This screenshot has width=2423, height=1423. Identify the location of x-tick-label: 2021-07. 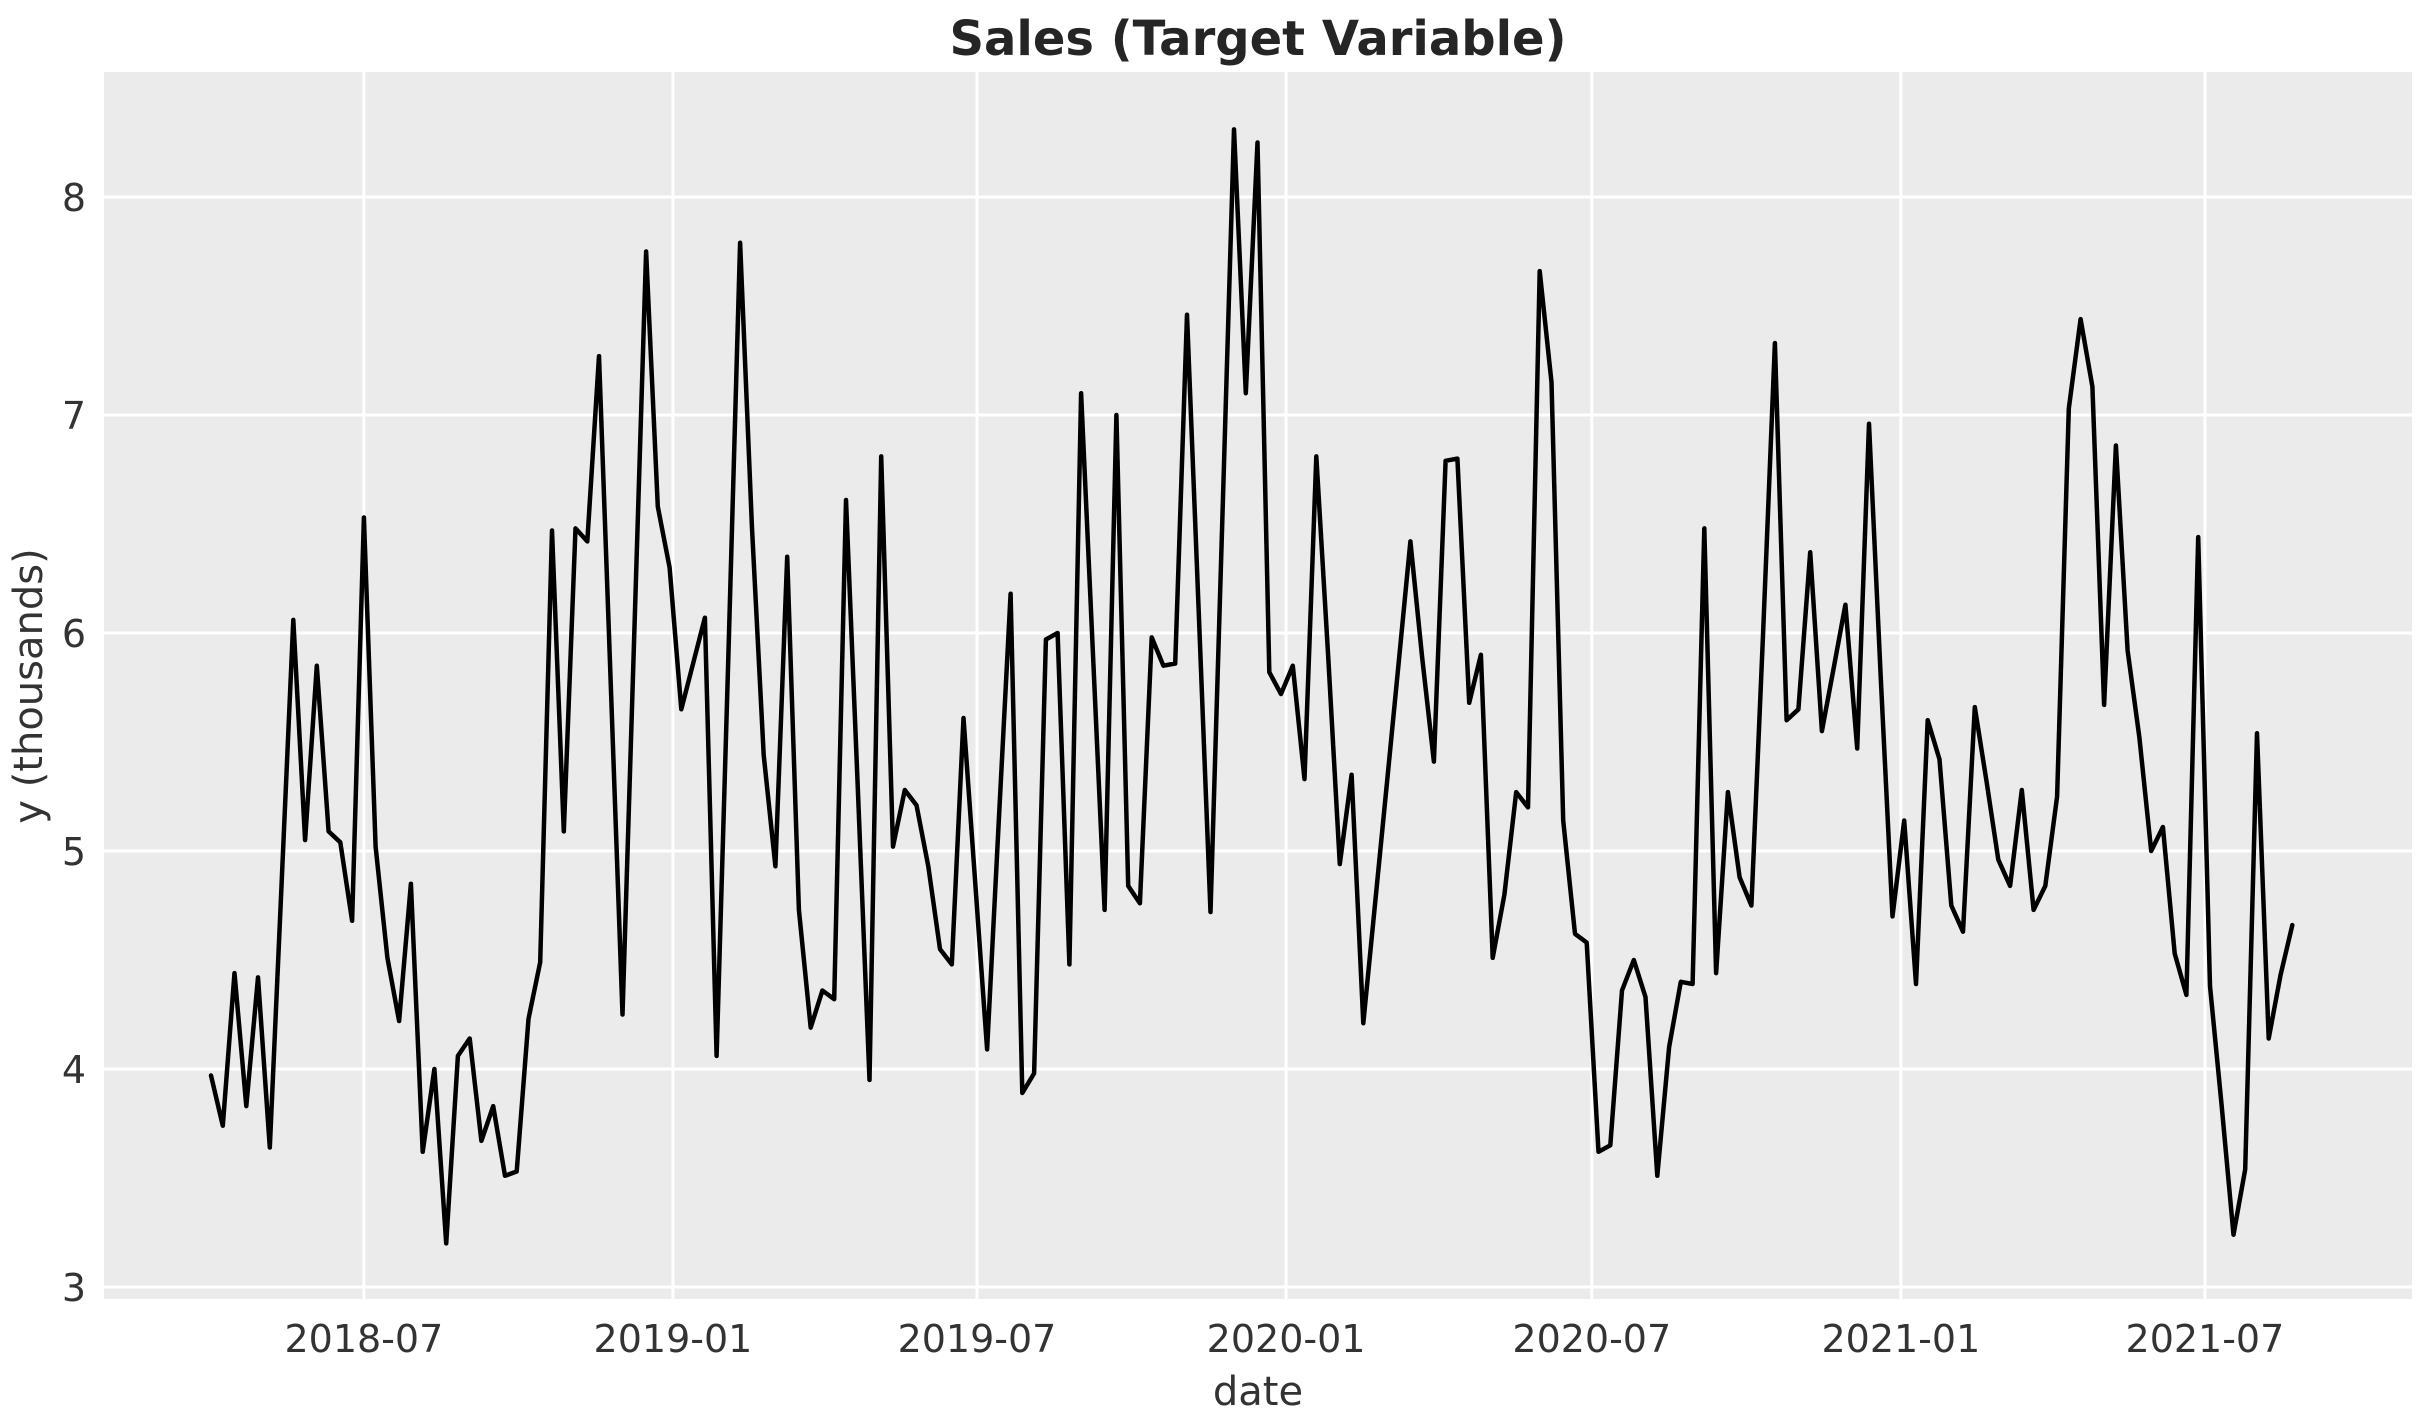
(2205, 1339).